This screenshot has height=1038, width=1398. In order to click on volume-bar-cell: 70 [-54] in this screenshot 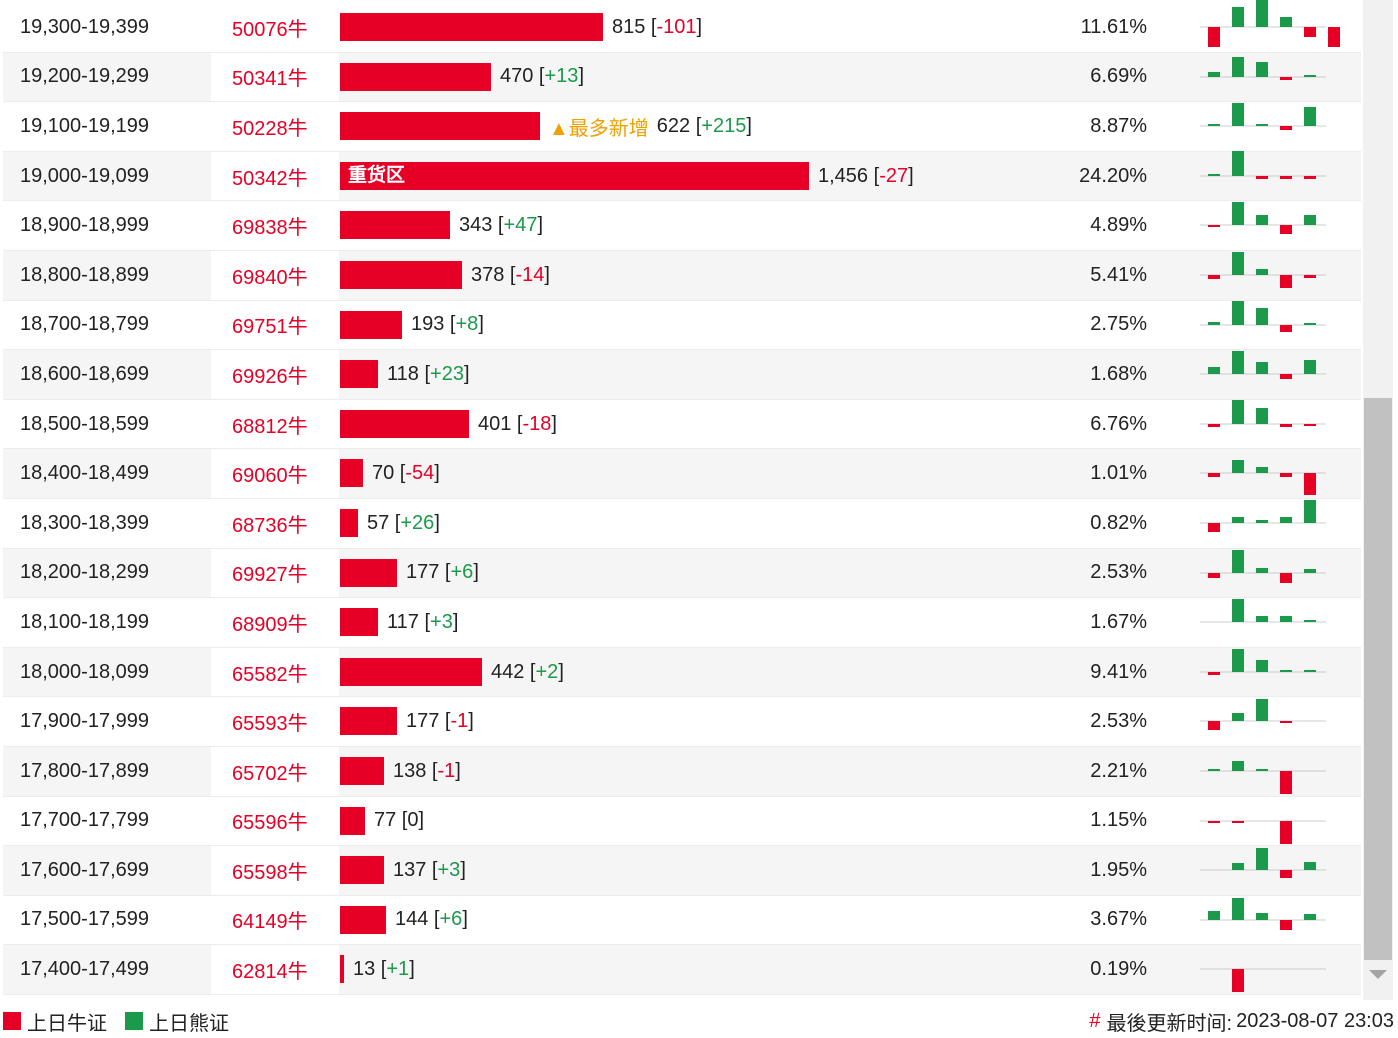, I will do `click(690, 473)`.